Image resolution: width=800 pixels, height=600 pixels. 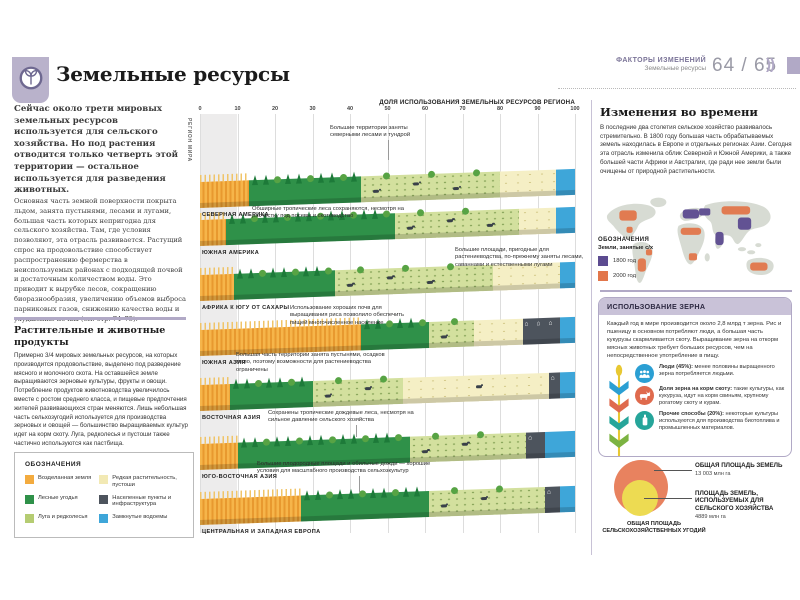 I want to click on land-segment-crop, so click(x=224, y=194).